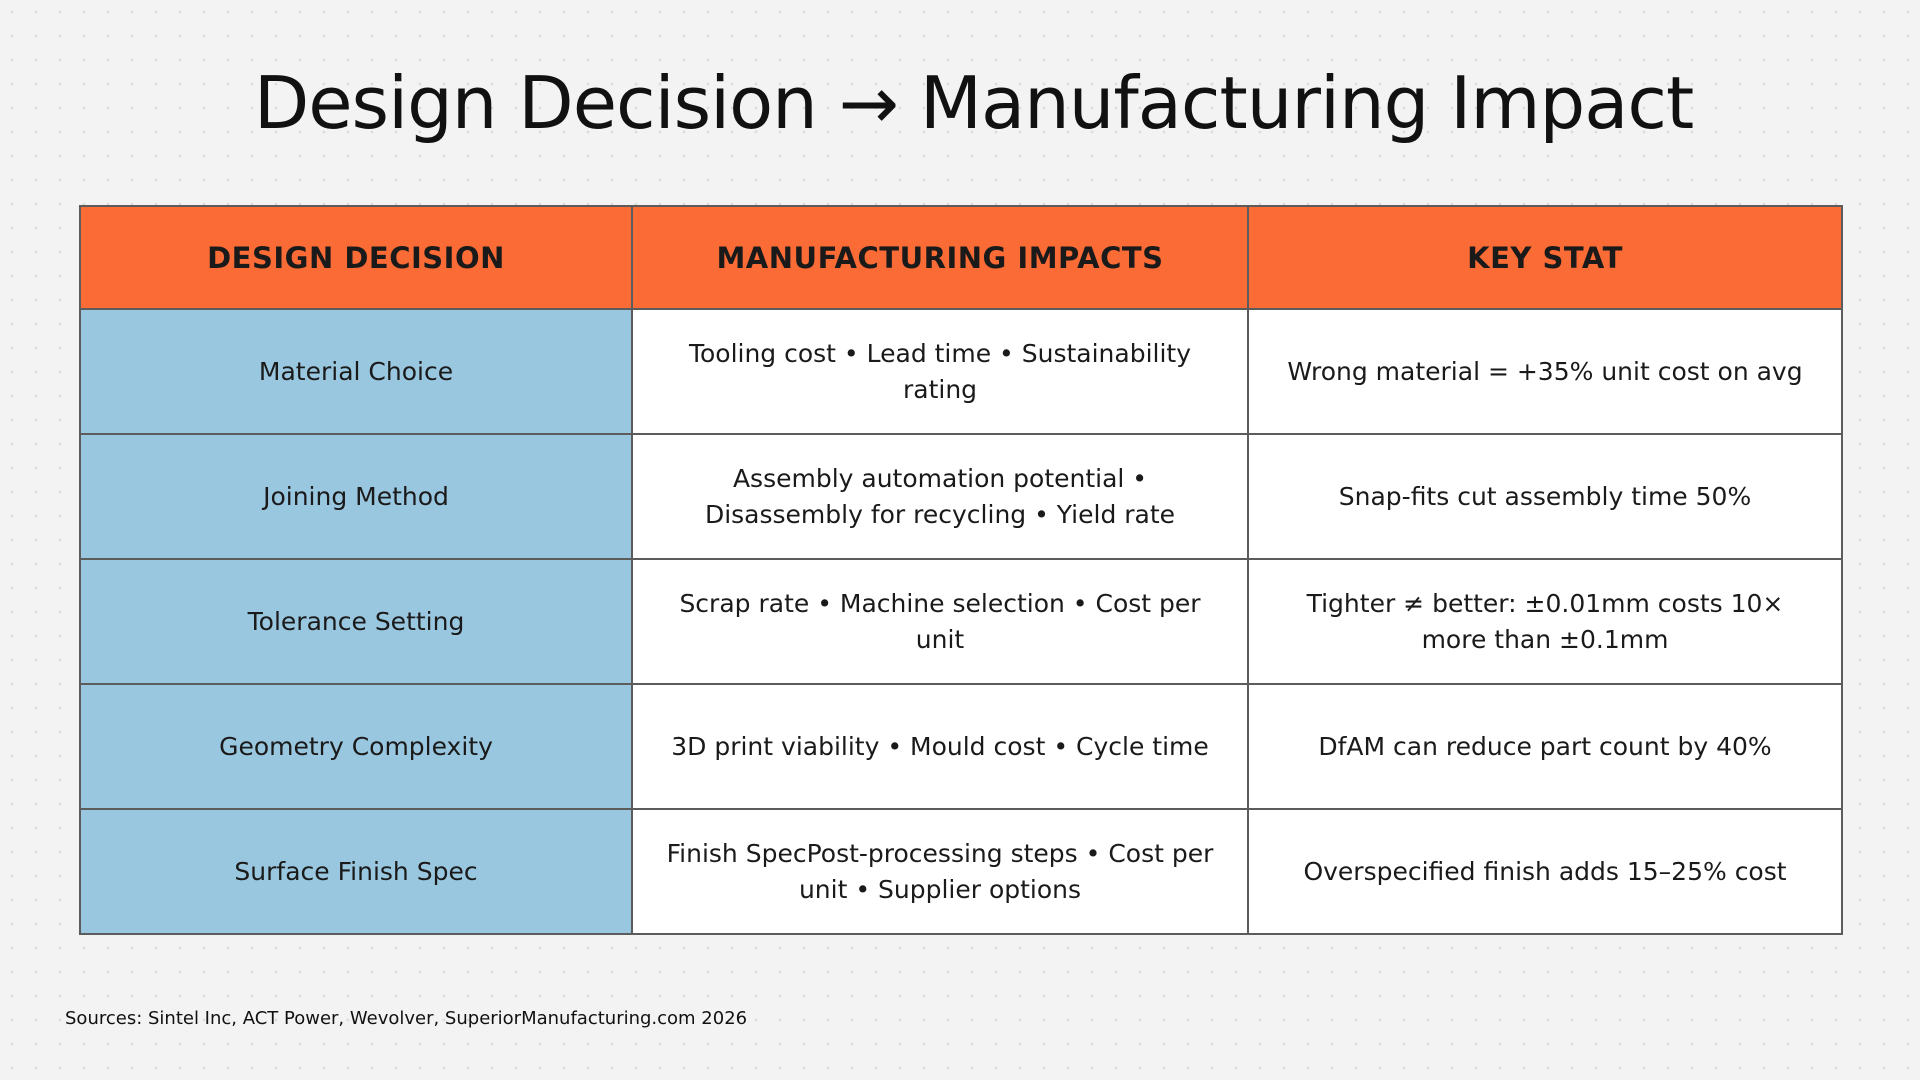 The width and height of the screenshot is (1920, 1080). Describe the element at coordinates (1545, 871) in the screenshot. I see `key-stat-cell: Overspecified finish adds 15–25% cost` at that location.